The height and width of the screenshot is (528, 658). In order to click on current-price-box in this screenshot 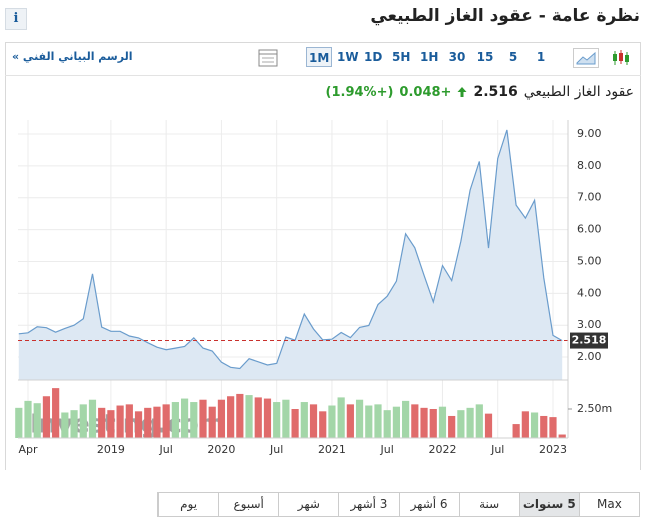, I will do `click(589, 340)`.